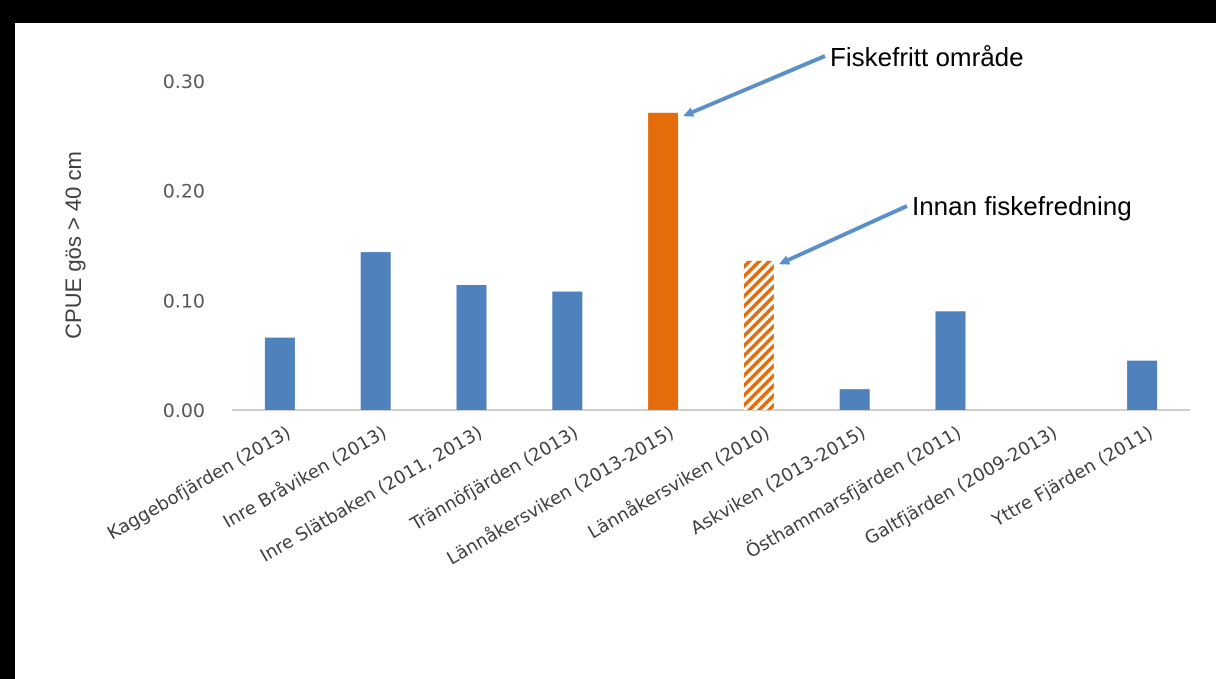 This screenshot has width=1216, height=679. I want to click on y-tick-label: 0.20, so click(184, 192).